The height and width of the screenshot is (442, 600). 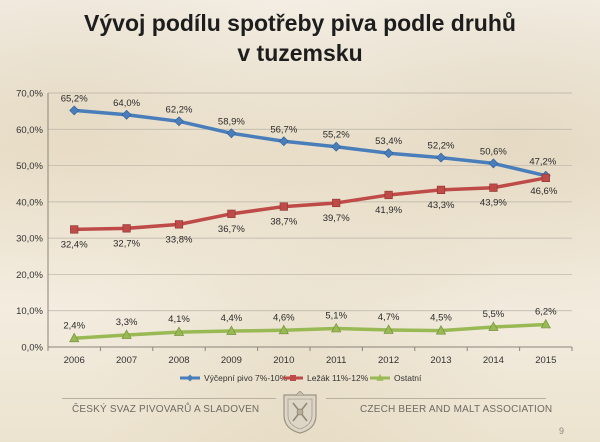 I want to click on data-label: 4,5%, so click(x=441, y=318).